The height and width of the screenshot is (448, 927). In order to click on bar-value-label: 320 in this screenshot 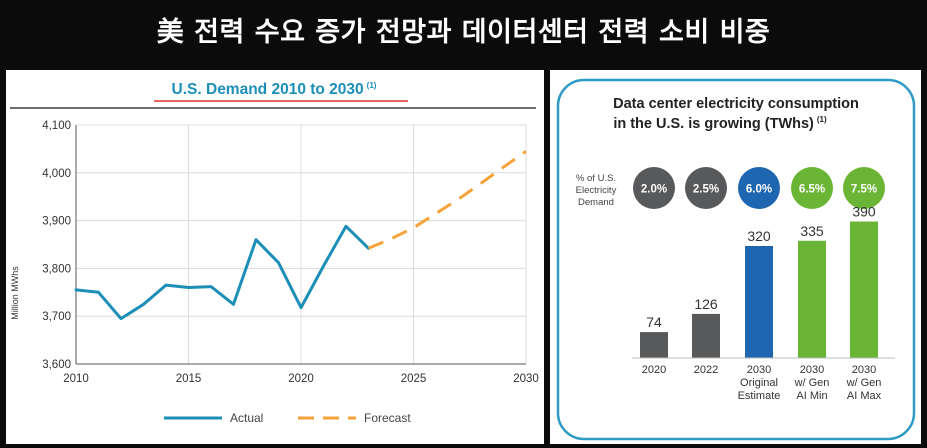, I will do `click(759, 236)`.